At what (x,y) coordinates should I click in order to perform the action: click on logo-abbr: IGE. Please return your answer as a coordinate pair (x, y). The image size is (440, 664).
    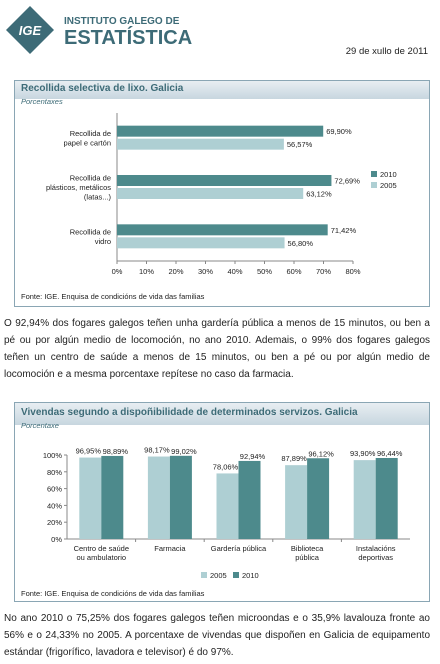
    Looking at the image, I should click on (30, 30).